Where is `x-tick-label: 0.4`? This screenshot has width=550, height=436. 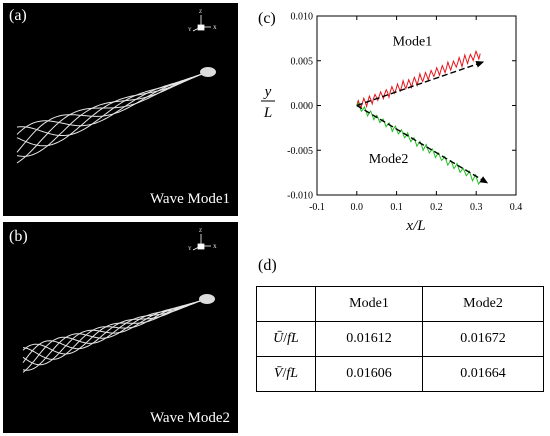 x-tick-label: 0.4 is located at coordinates (516, 207).